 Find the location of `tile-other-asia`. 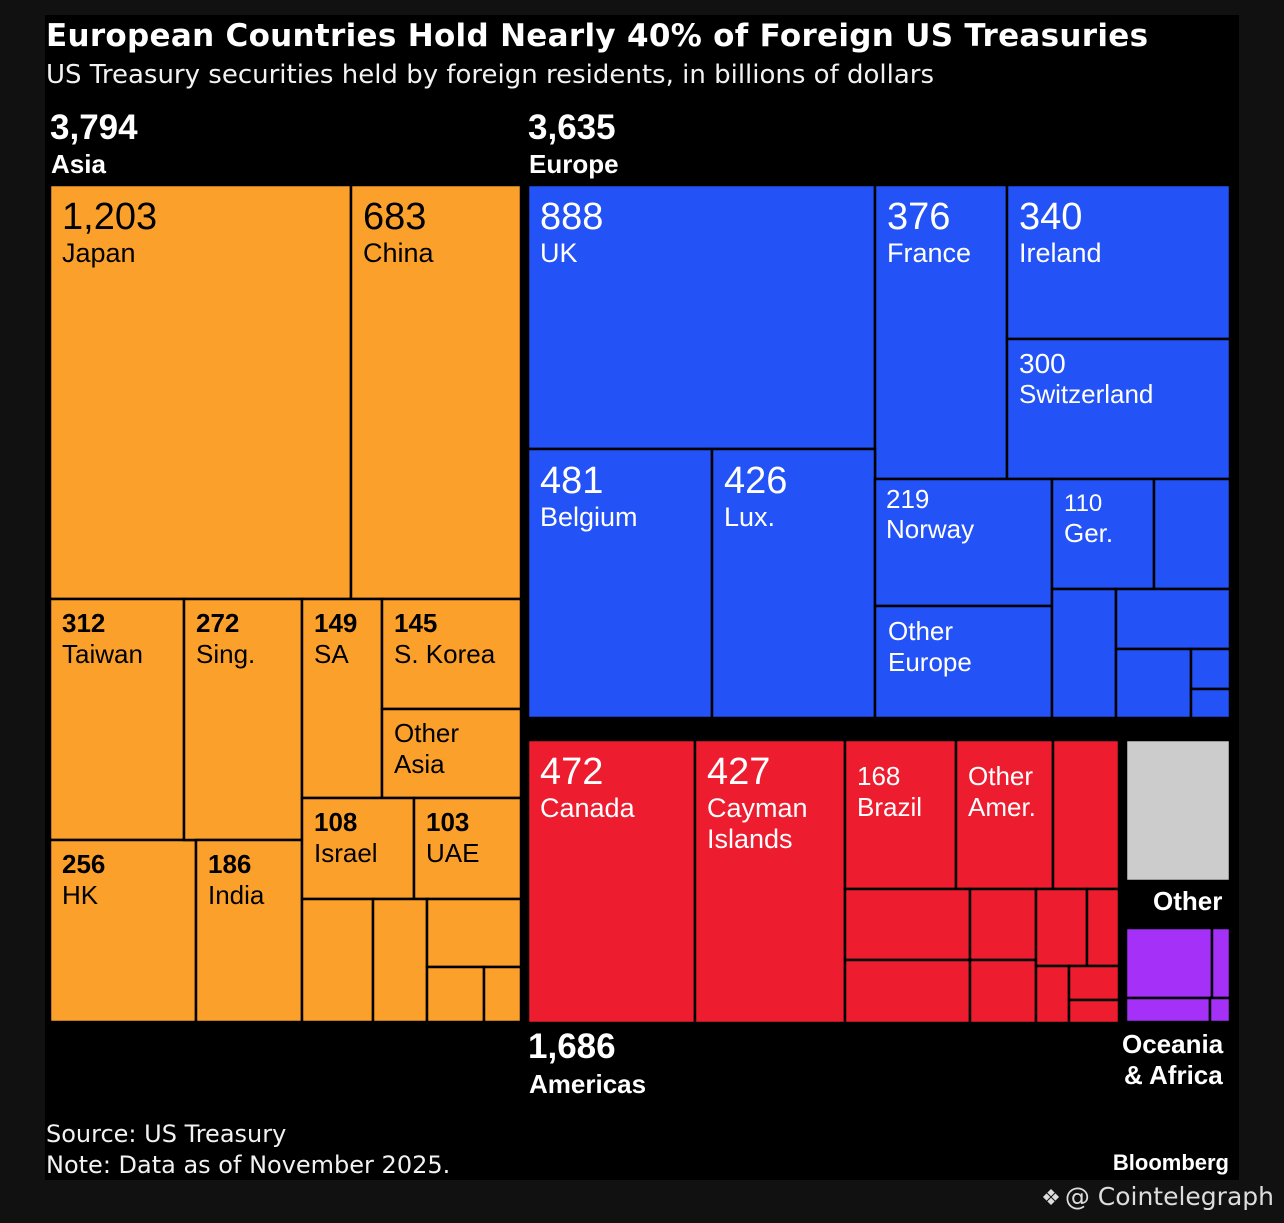

tile-other-asia is located at coordinates (451, 753).